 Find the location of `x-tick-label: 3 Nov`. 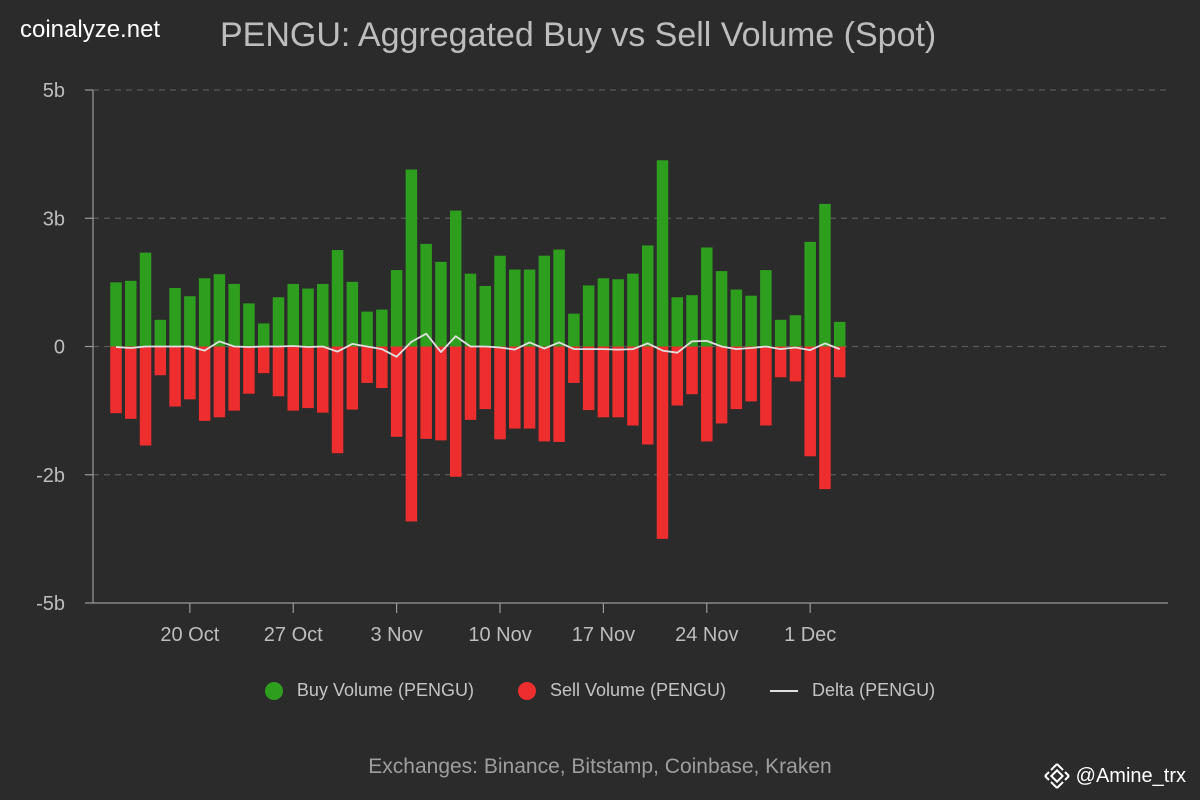

x-tick-label: 3 Nov is located at coordinates (397, 635).